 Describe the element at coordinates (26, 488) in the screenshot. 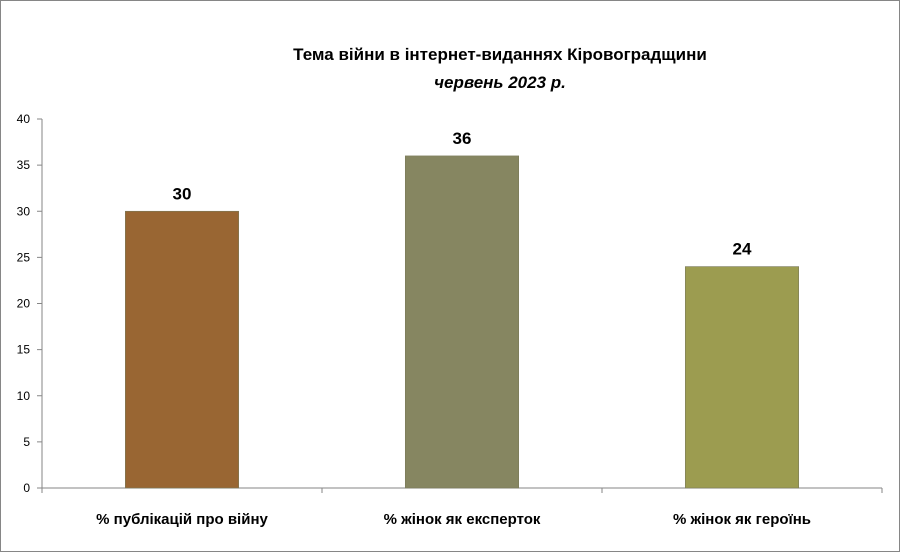

I see `y-tick-label: 0` at that location.